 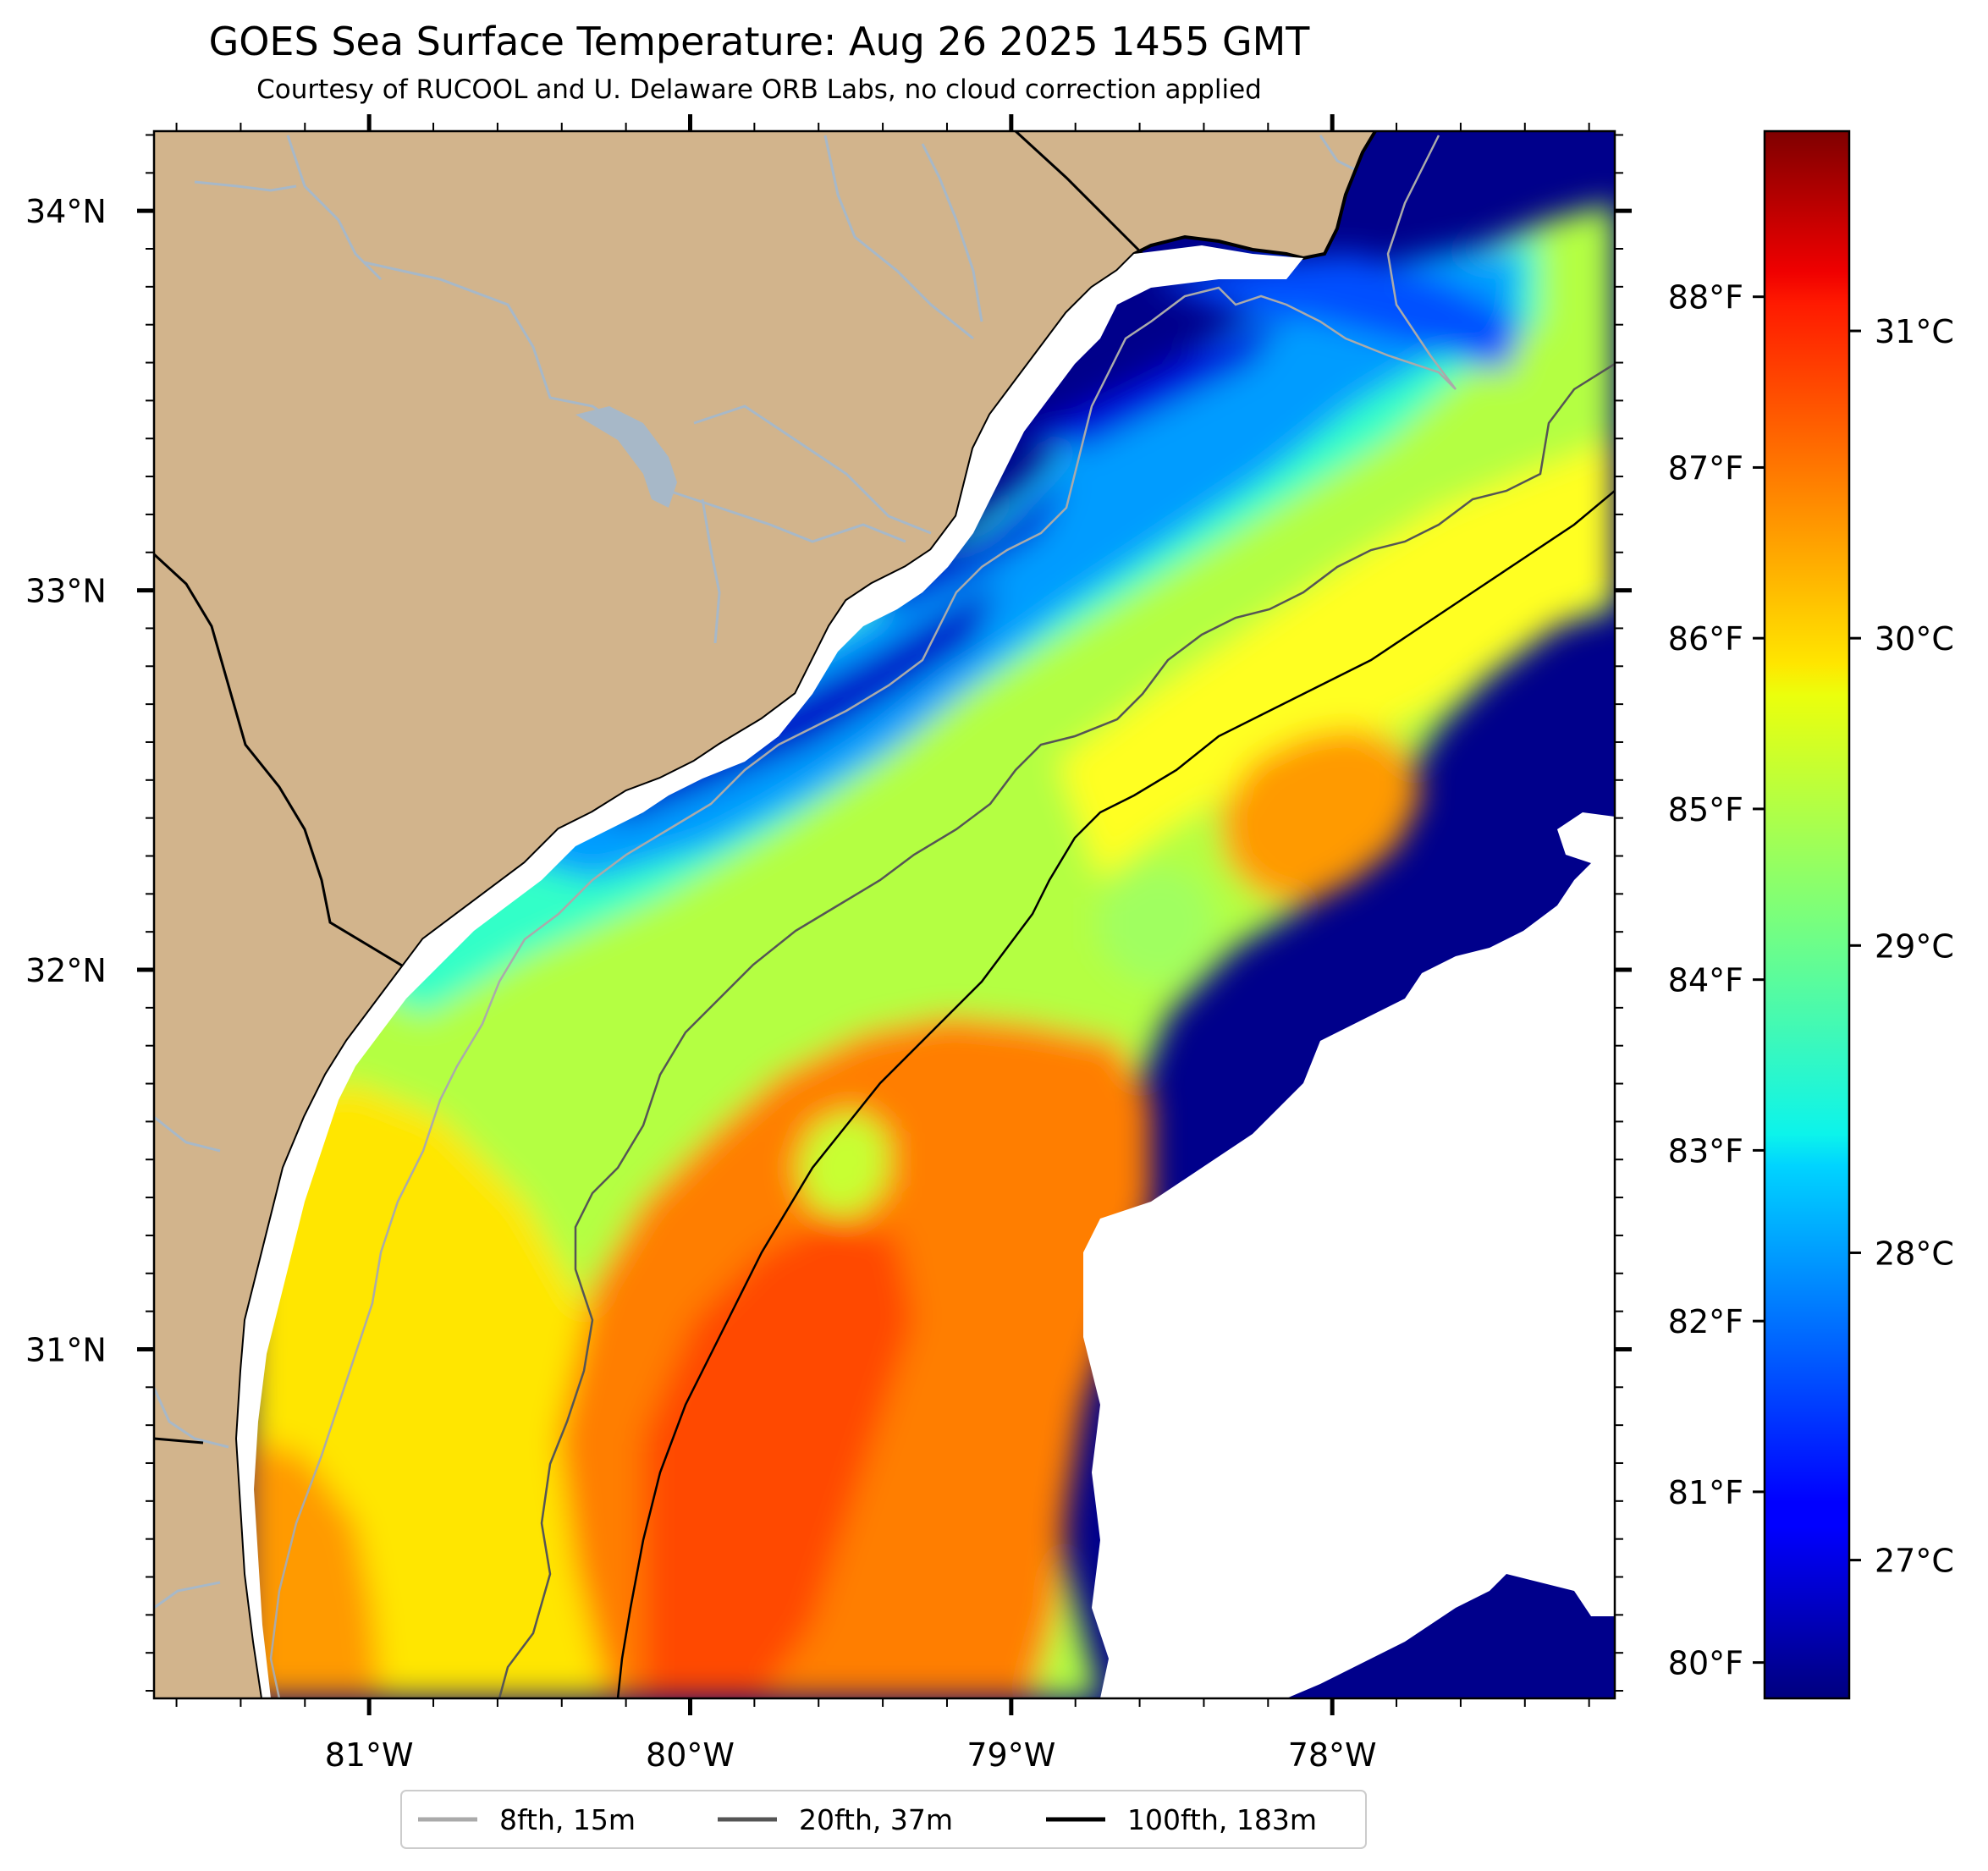 I want to click on lake, so click(x=626, y=457).